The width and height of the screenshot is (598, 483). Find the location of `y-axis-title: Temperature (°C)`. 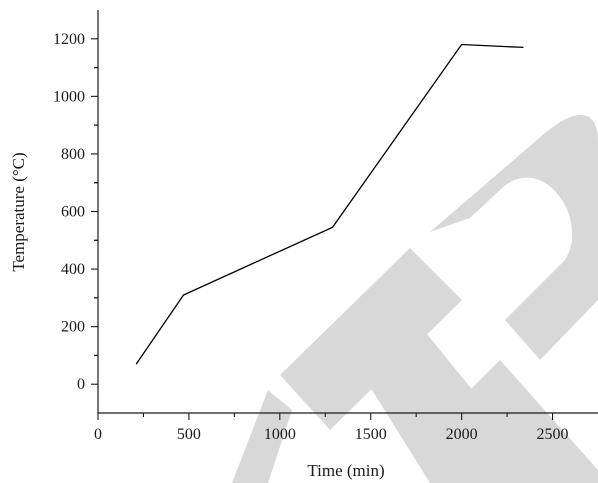

y-axis-title: Temperature (°C) is located at coordinates (18, 211).